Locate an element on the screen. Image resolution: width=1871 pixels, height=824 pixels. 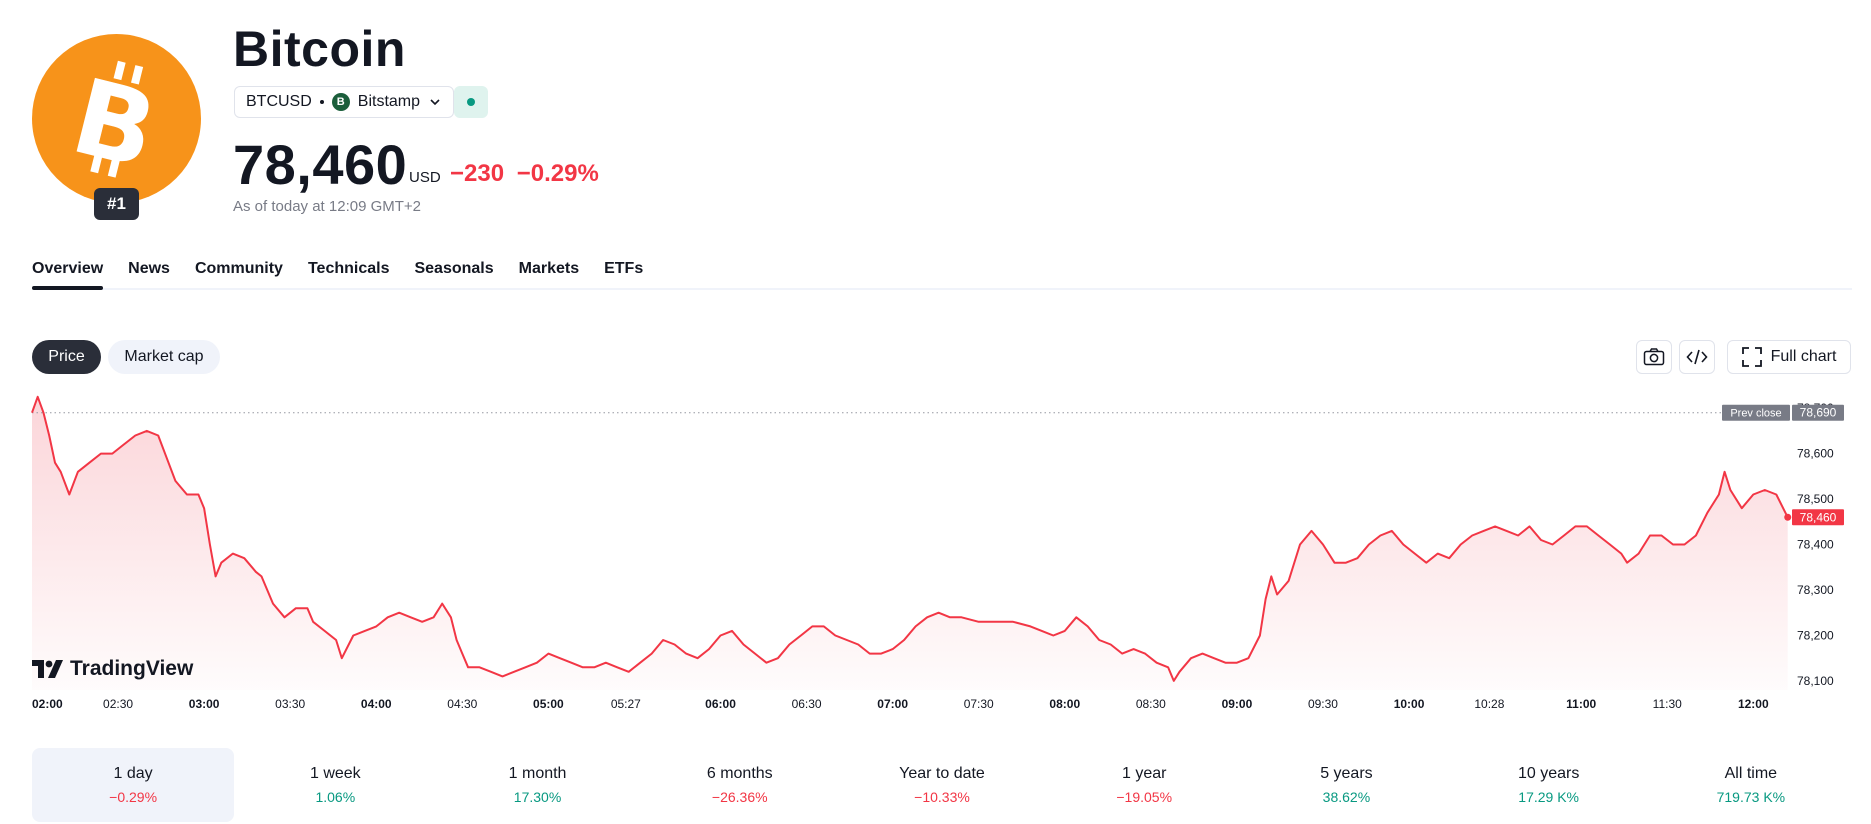
period-change: −0.29% is located at coordinates (133, 797).